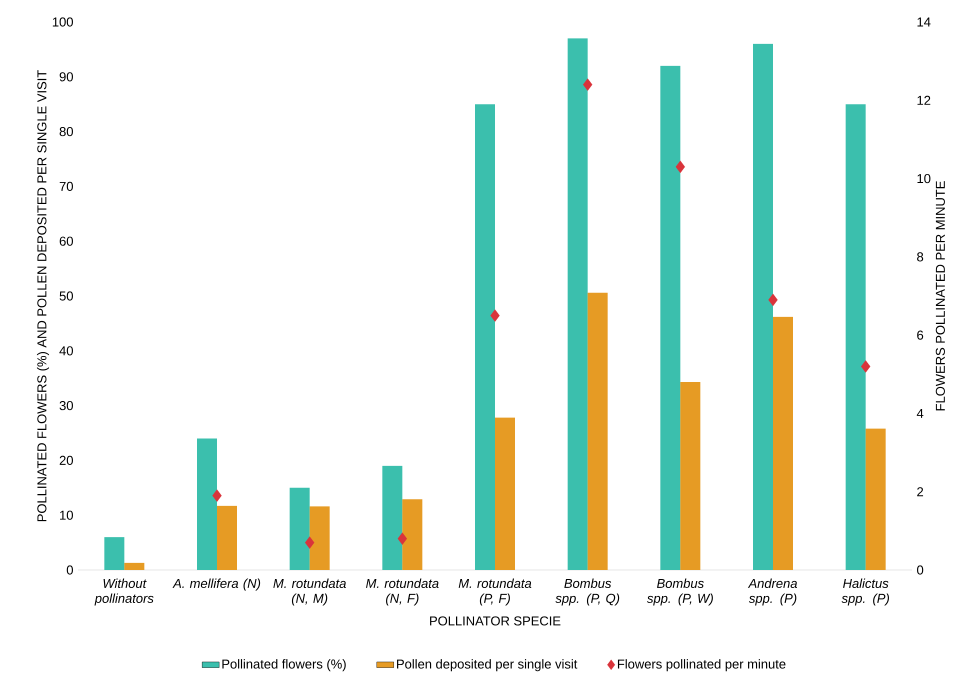 Image resolution: width=966 pixels, height=690 pixels. What do you see at coordinates (495, 592) in the screenshot?
I see `x-tick-label: M. rotundata (P, F)` at bounding box center [495, 592].